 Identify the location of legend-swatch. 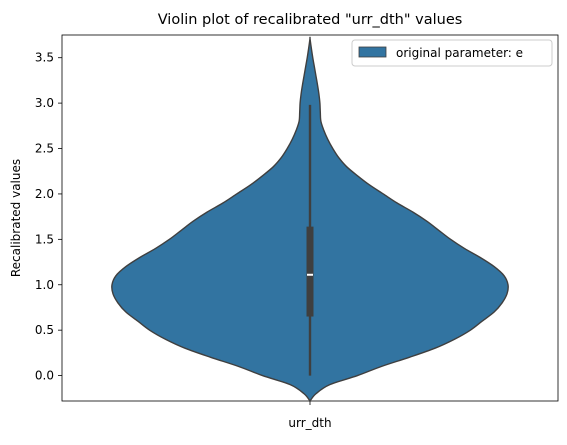
(372, 52).